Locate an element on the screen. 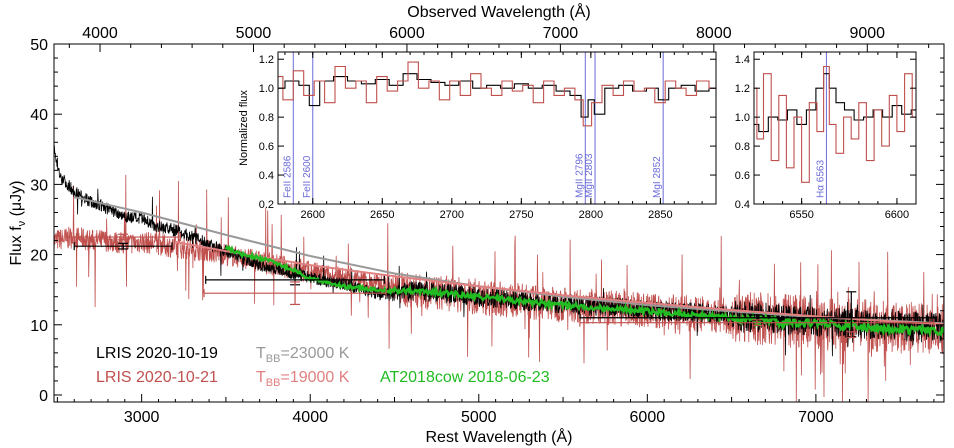  y-tick-label: 40 is located at coordinates (39, 115).